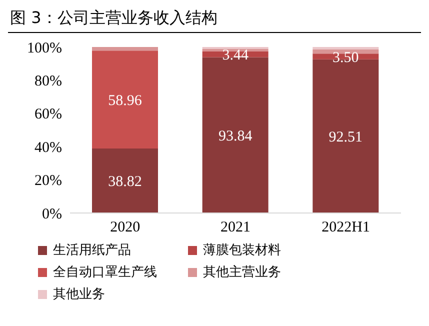 The width and height of the screenshot is (429, 326). I want to click on y-tick-label: 0%, so click(52, 214).